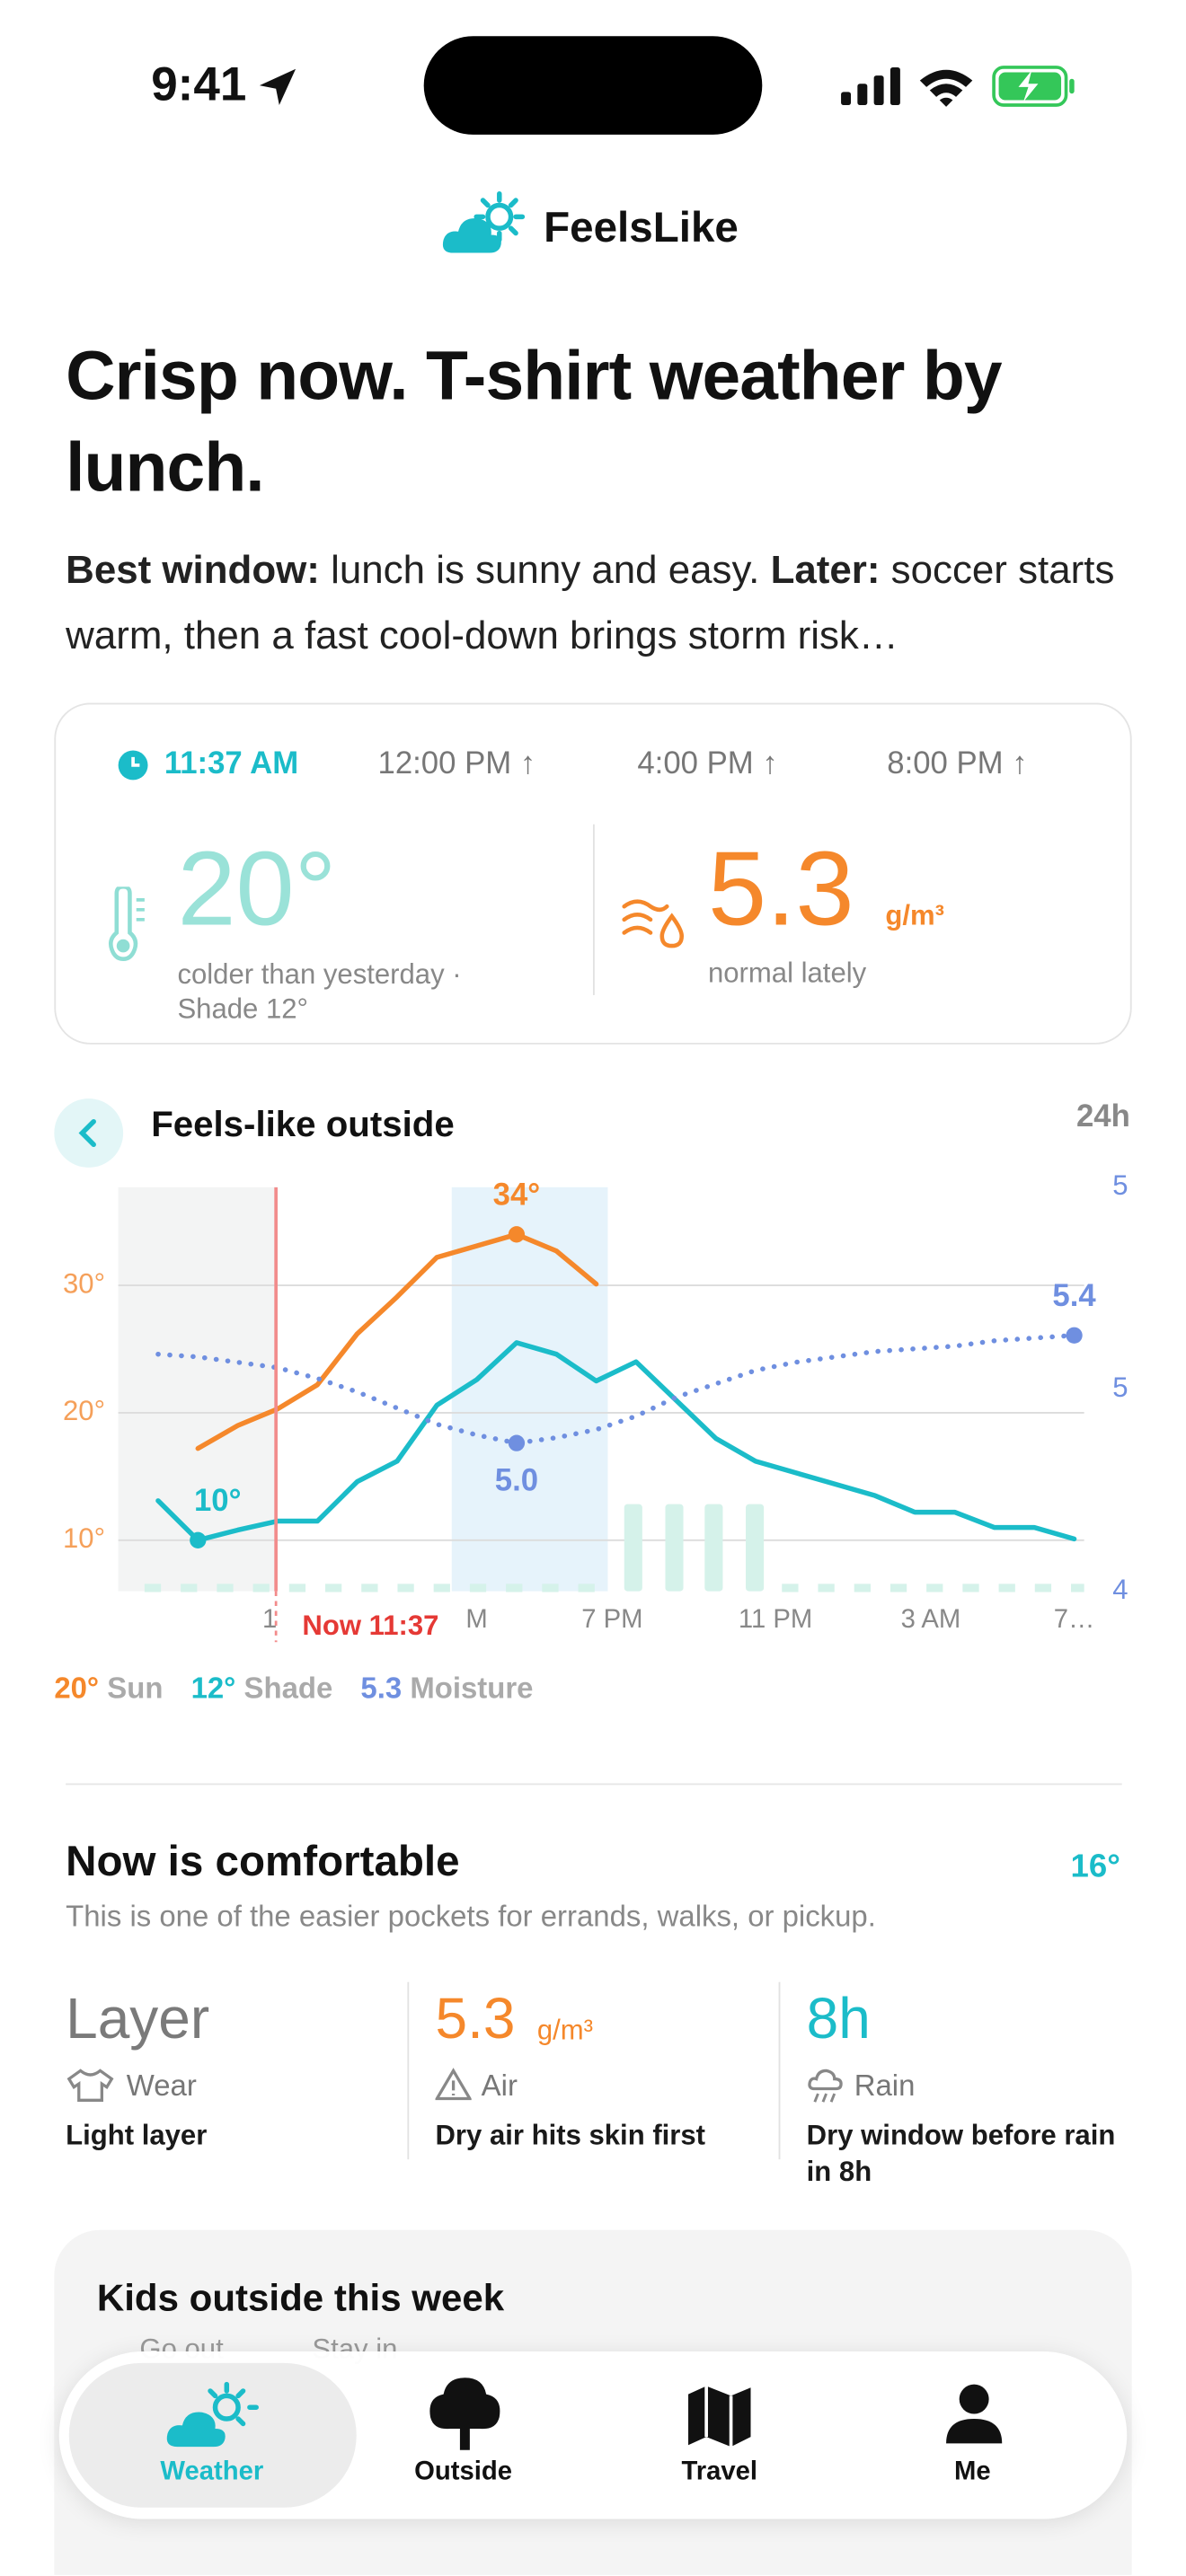  What do you see at coordinates (825, 570) in the screenshot?
I see `summary-label: Later:` at bounding box center [825, 570].